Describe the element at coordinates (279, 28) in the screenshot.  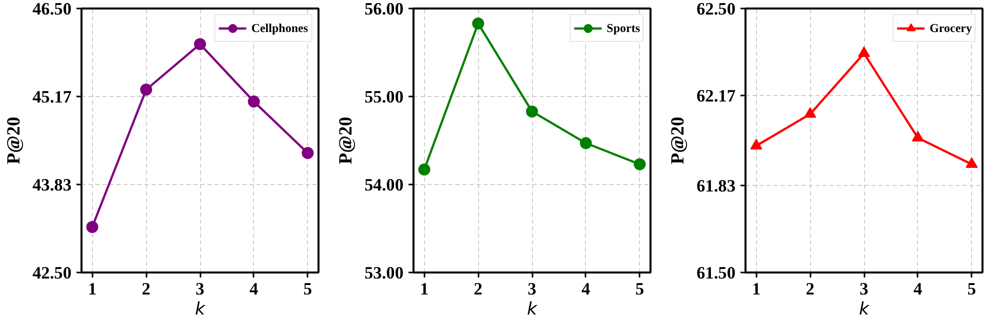
I see `legend-label: Cellphones` at that location.